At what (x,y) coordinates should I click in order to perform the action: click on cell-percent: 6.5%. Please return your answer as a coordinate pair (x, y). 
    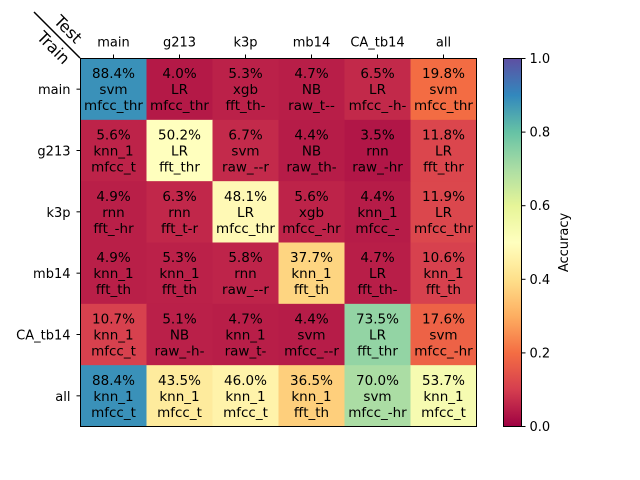
    Looking at the image, I should click on (377, 74).